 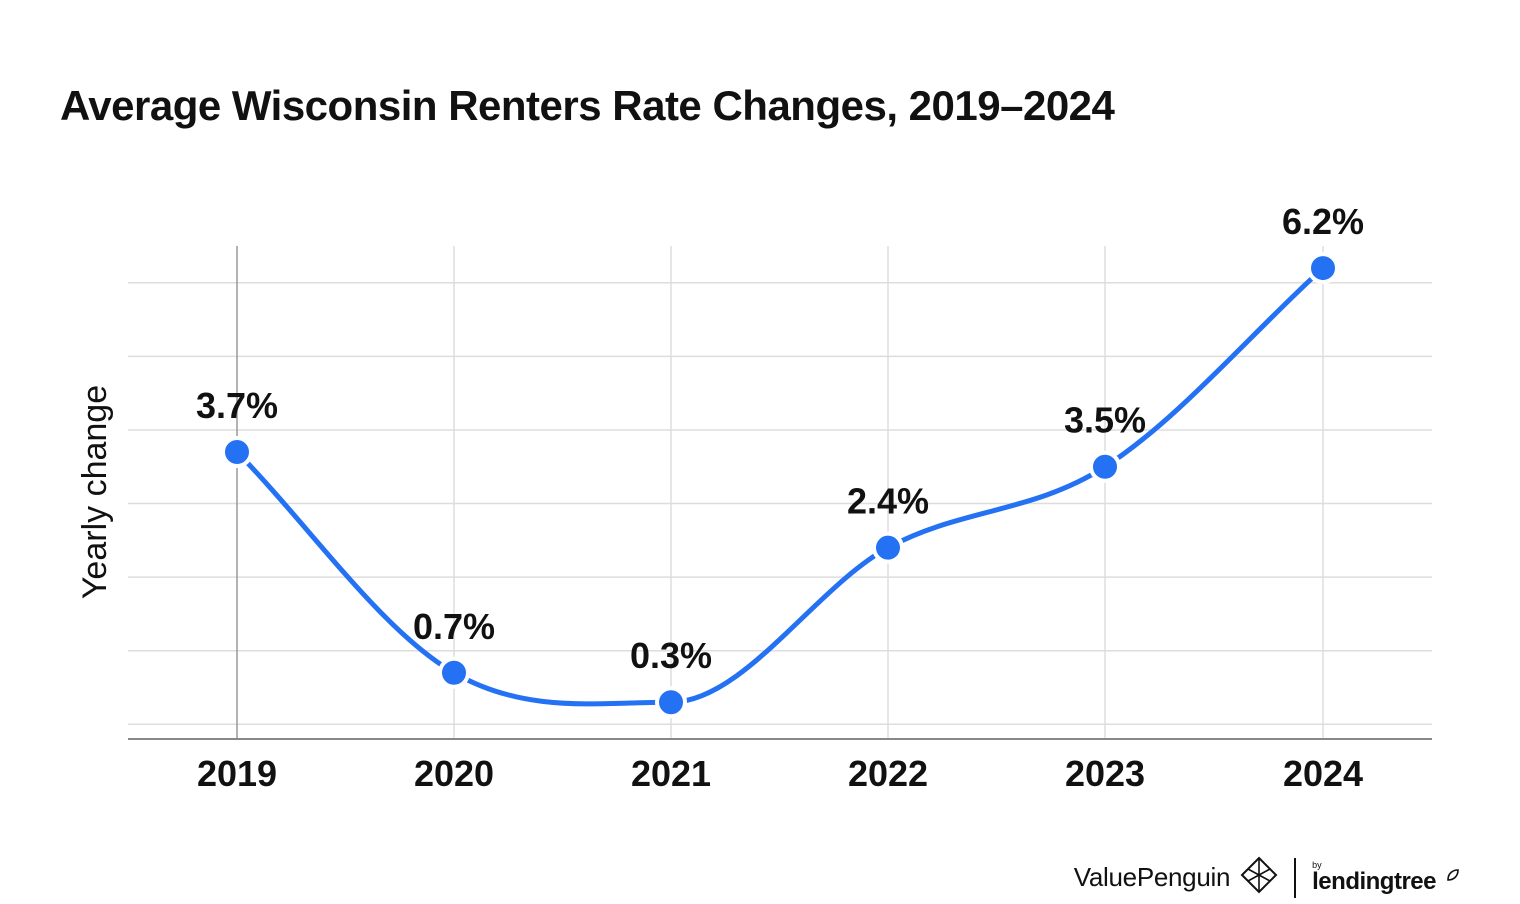 I want to click on valuepenguin-logo-text: ValuePenguin, so click(x=1152, y=877).